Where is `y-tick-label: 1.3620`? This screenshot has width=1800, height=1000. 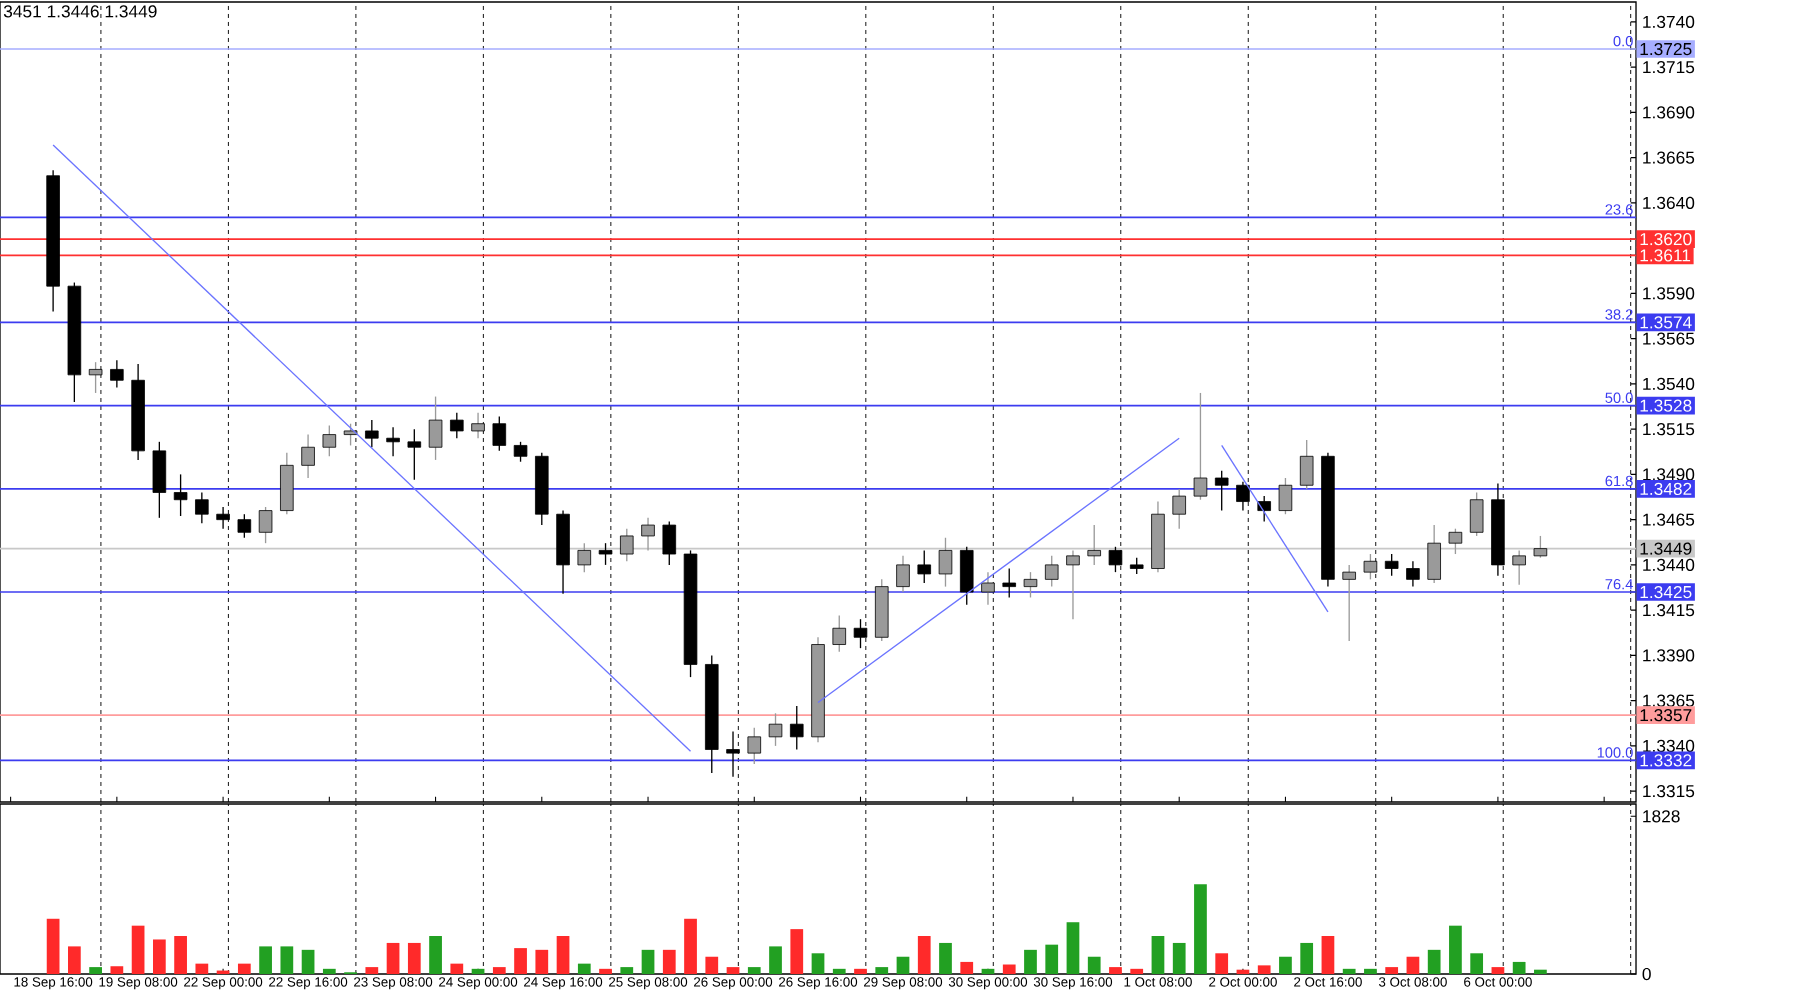
y-tick-label: 1.3620 is located at coordinates (1666, 239).